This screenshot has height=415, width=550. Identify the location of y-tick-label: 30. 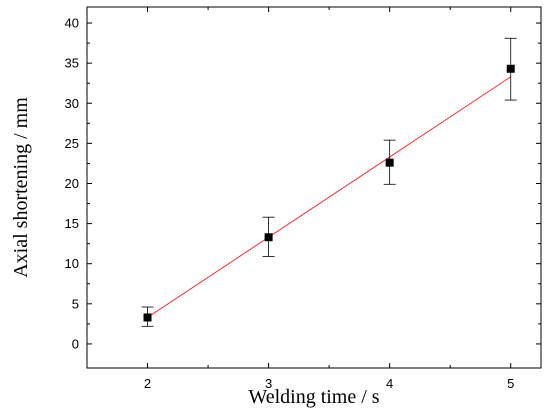
(72, 103).